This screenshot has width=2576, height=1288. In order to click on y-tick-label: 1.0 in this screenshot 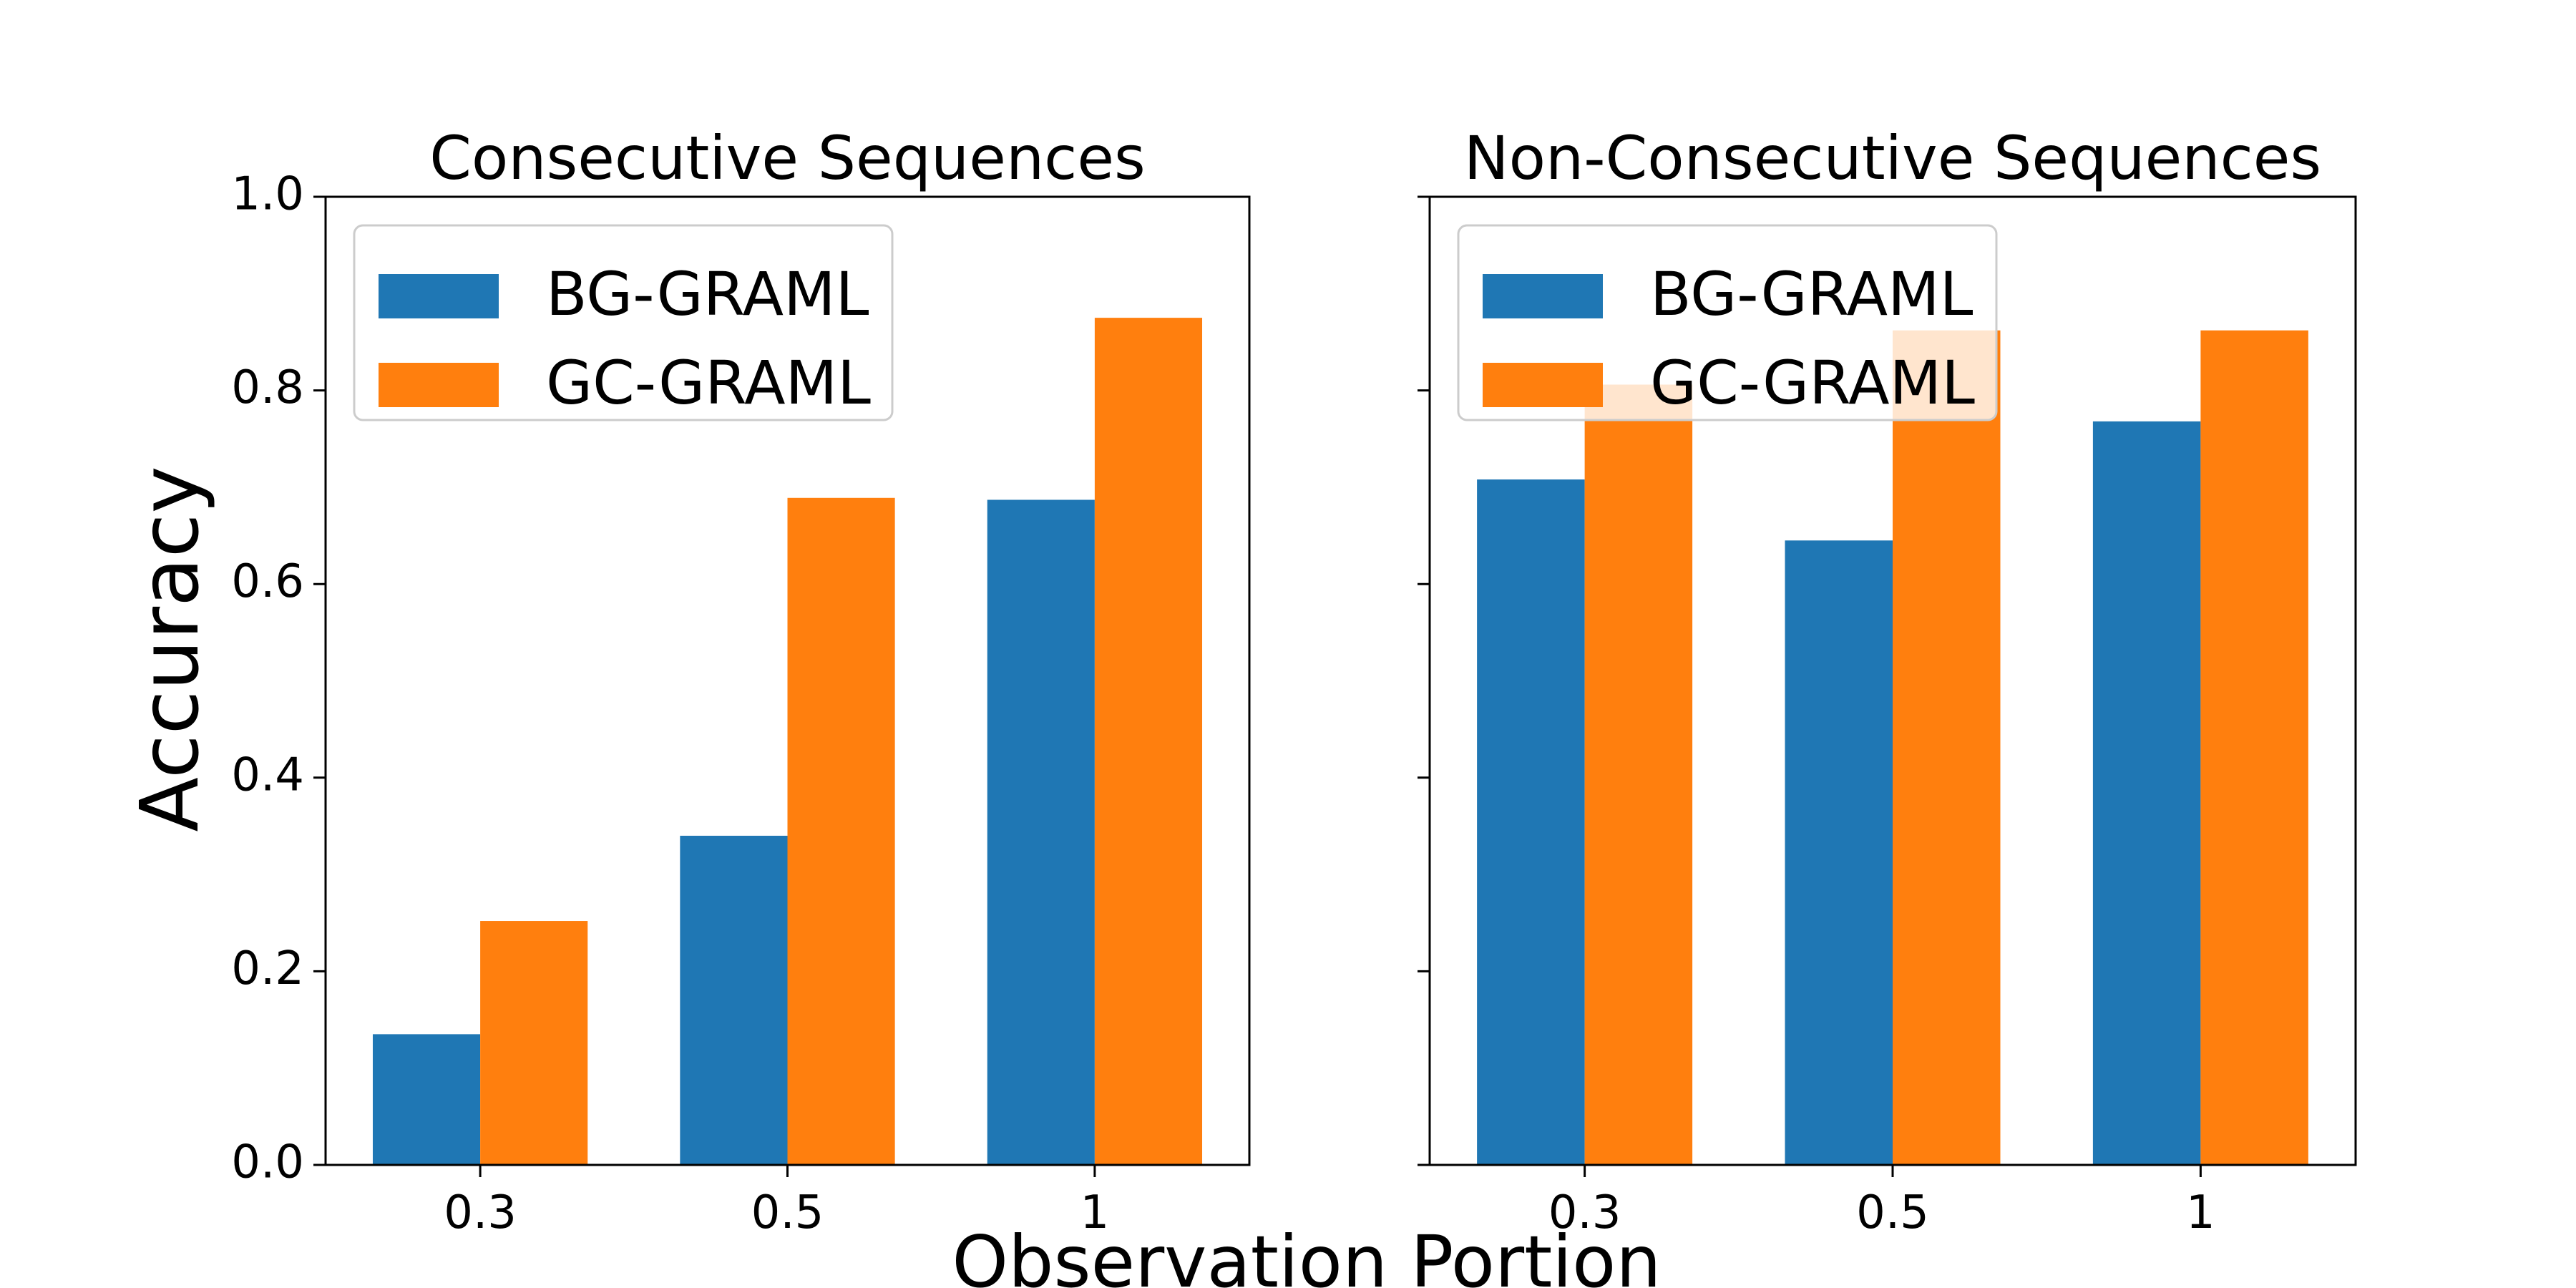, I will do `click(267, 194)`.